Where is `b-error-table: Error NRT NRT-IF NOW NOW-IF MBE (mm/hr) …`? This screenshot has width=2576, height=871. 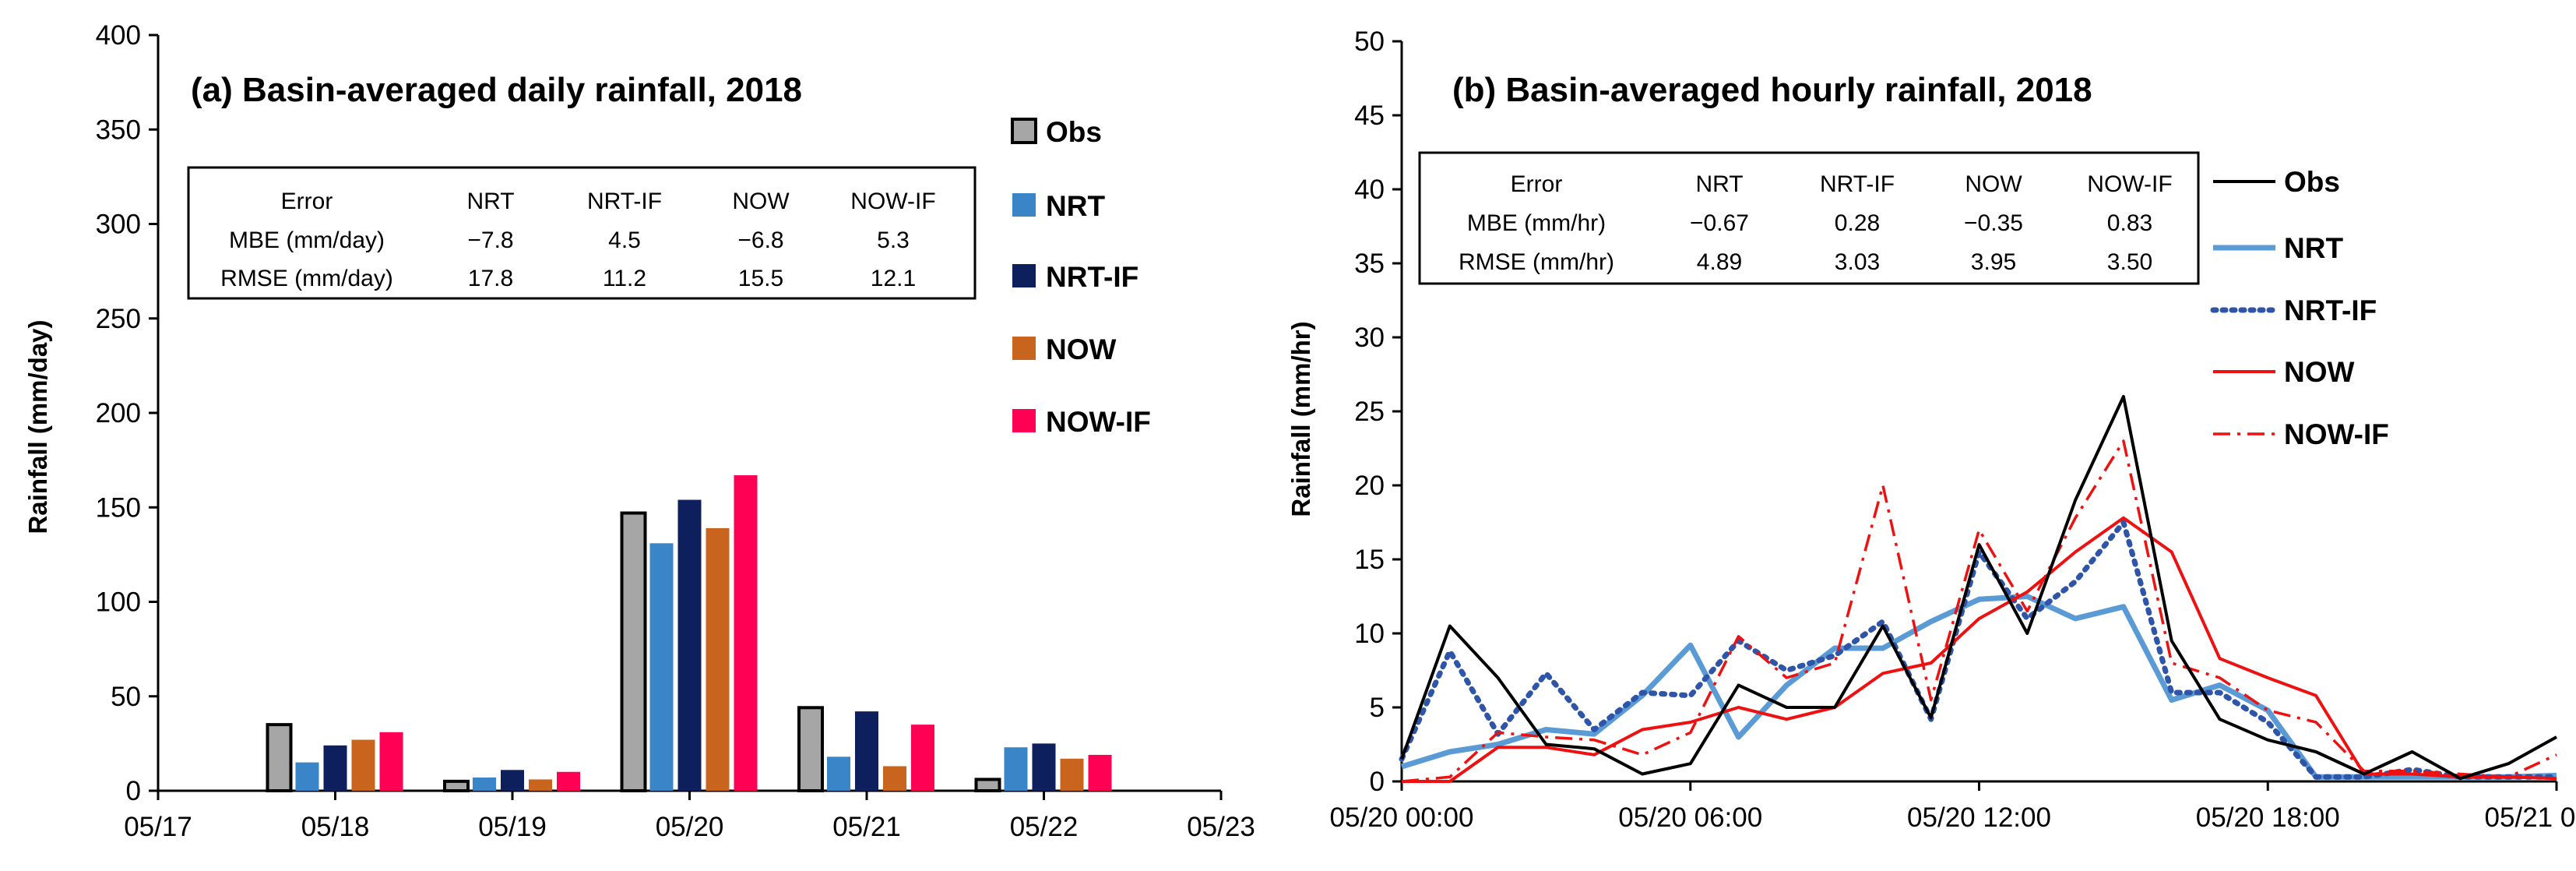 b-error-table: Error NRT NRT-IF NOW NOW-IF MBE (mm/hr) … is located at coordinates (1809, 218).